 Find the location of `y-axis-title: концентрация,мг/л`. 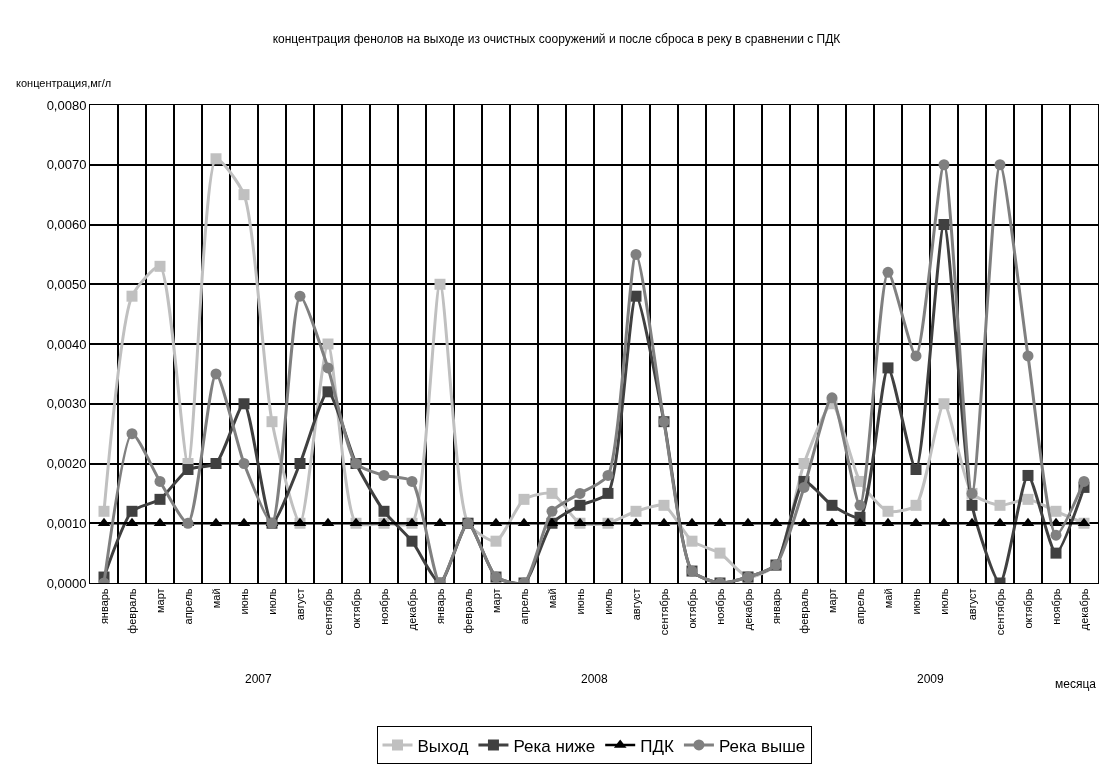

y-axis-title: концентрация,мг/л is located at coordinates (64, 83).